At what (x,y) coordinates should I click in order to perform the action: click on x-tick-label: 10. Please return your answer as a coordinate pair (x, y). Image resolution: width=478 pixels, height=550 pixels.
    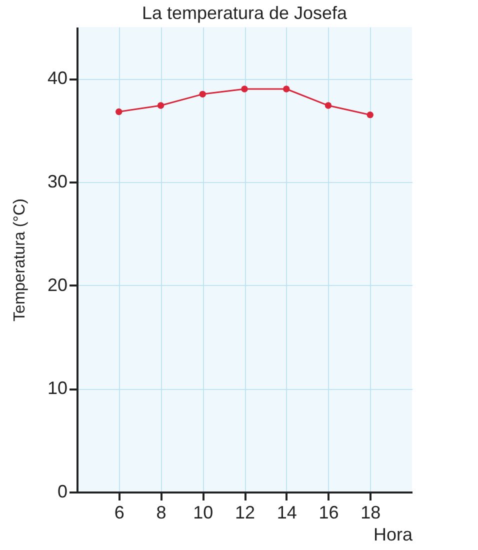
    Looking at the image, I should click on (203, 512).